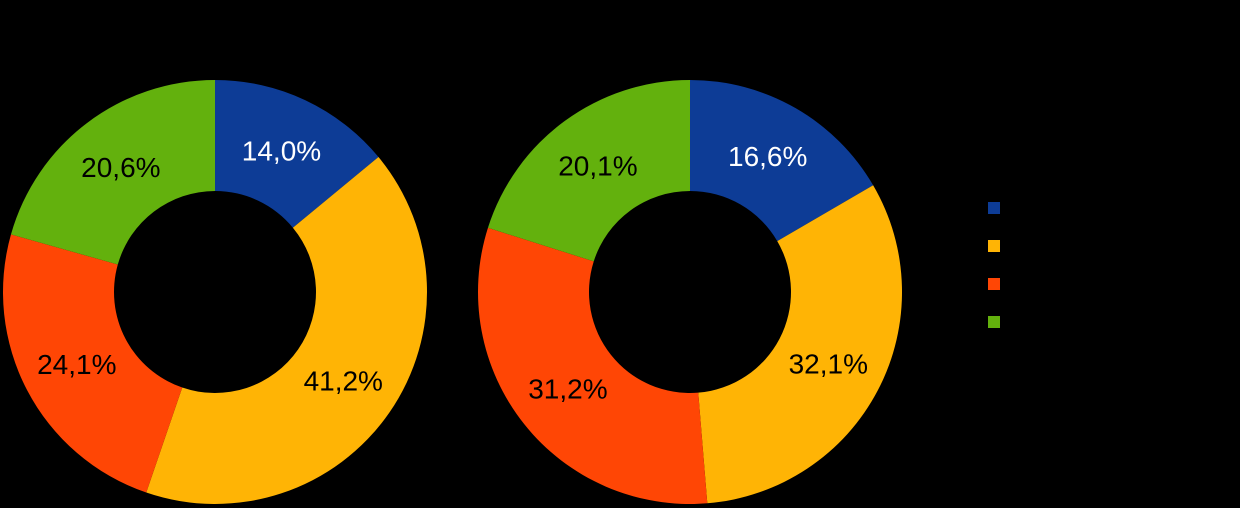  What do you see at coordinates (597, 166) in the screenshot?
I see `slice-label: 20,1%` at bounding box center [597, 166].